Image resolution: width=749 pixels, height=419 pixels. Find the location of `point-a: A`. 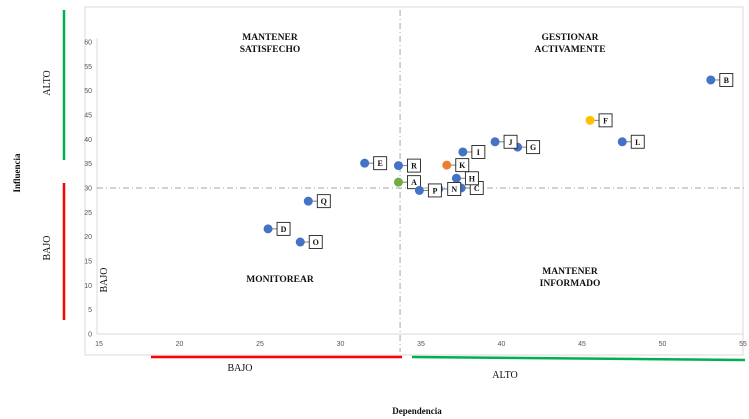

point-a: A is located at coordinates (407, 182).